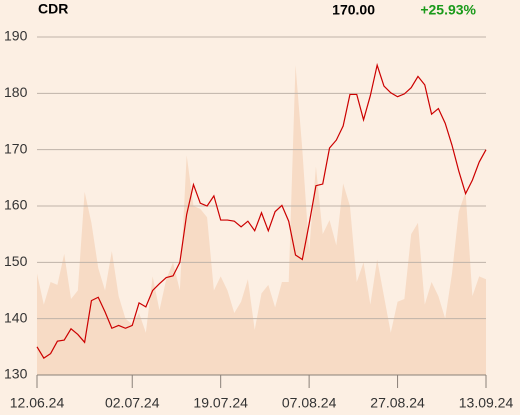  What do you see at coordinates (486, 403) in the screenshot?
I see `x-tick-label: 13.09.24` at bounding box center [486, 403].